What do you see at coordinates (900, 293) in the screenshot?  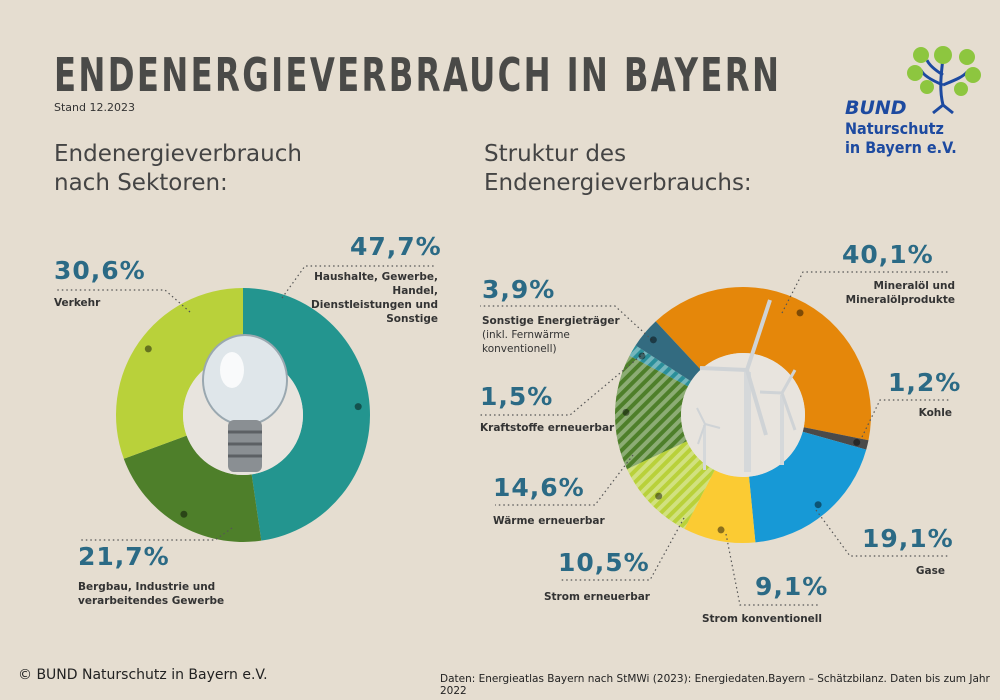 I see `label-mineraloel: Mineralöl und Mineralölprodukte` at bounding box center [900, 293].